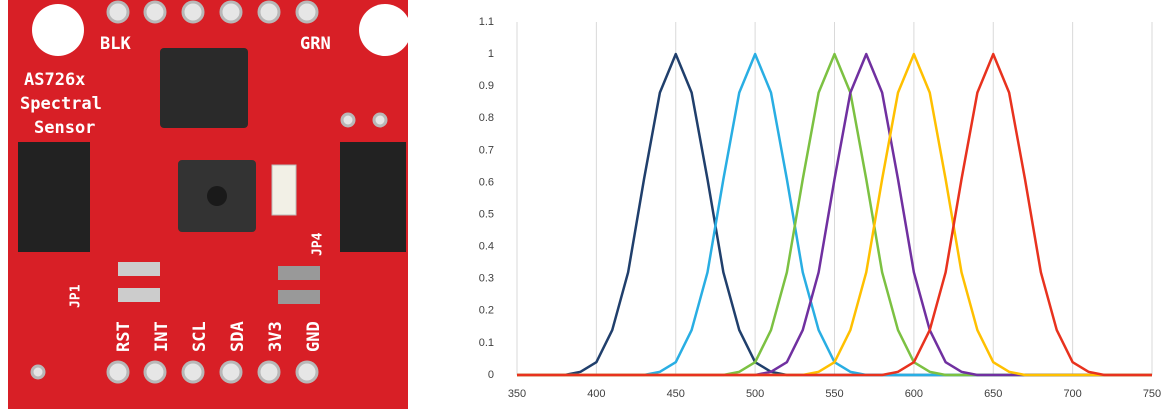 Image resolution: width=1176 pixels, height=409 pixels. I want to click on sensor-aperture, so click(217, 196).